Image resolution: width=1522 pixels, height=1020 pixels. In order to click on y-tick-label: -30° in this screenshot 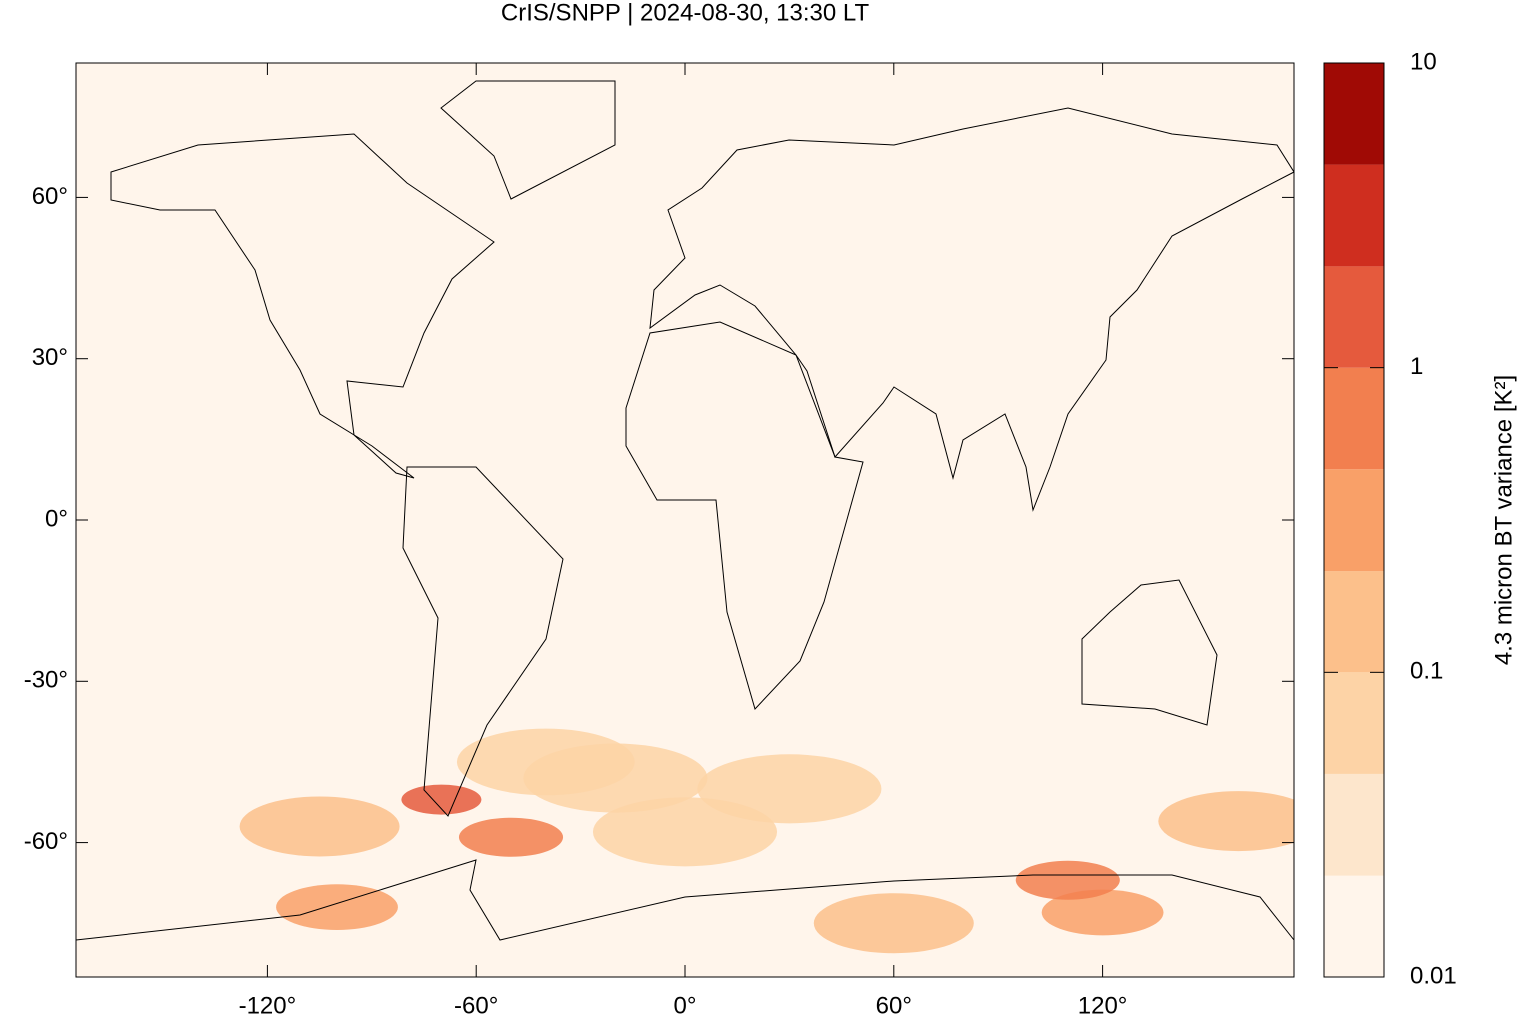, I will do `click(46, 680)`.